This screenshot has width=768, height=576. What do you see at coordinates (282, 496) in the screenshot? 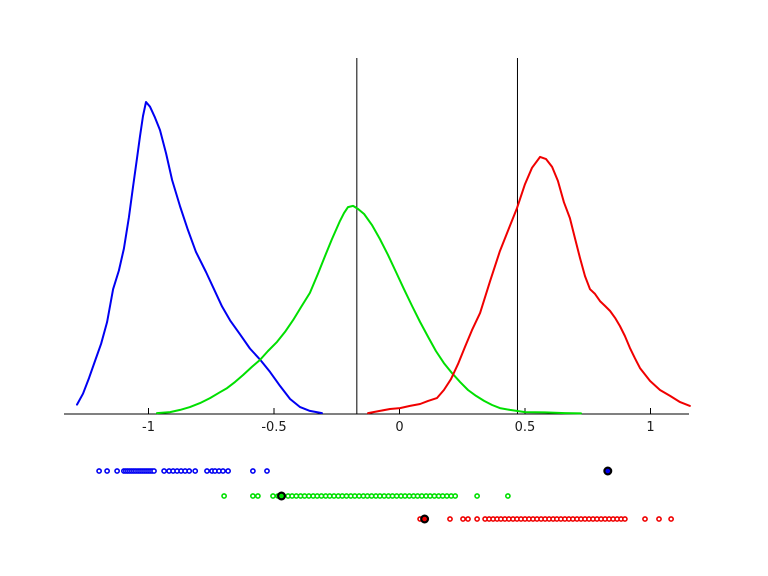
I see `highlight-marker-green-density` at bounding box center [282, 496].